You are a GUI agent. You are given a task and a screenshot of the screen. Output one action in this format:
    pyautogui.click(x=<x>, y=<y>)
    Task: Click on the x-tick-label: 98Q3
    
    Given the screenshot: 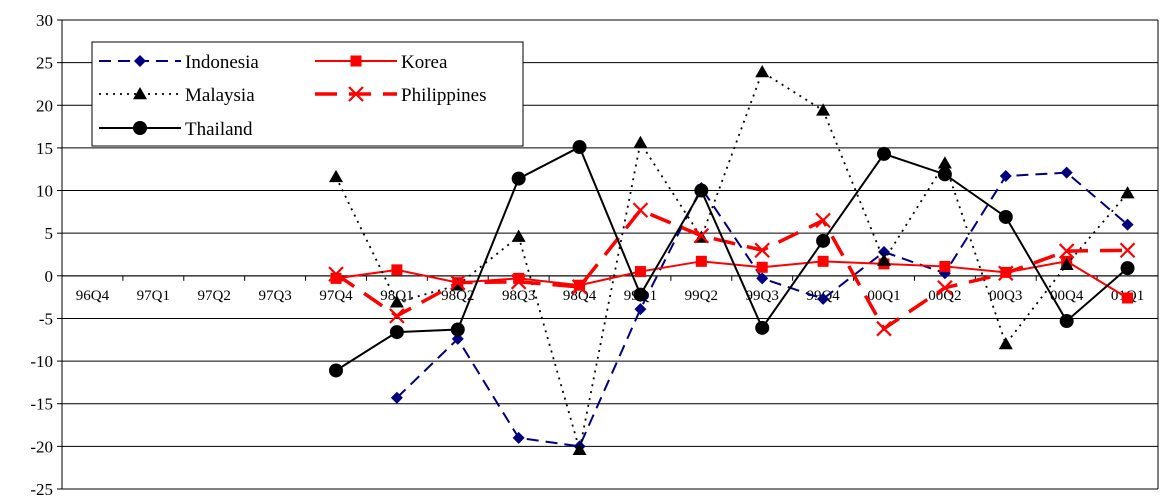 What is the action you would take?
    pyautogui.click(x=518, y=296)
    